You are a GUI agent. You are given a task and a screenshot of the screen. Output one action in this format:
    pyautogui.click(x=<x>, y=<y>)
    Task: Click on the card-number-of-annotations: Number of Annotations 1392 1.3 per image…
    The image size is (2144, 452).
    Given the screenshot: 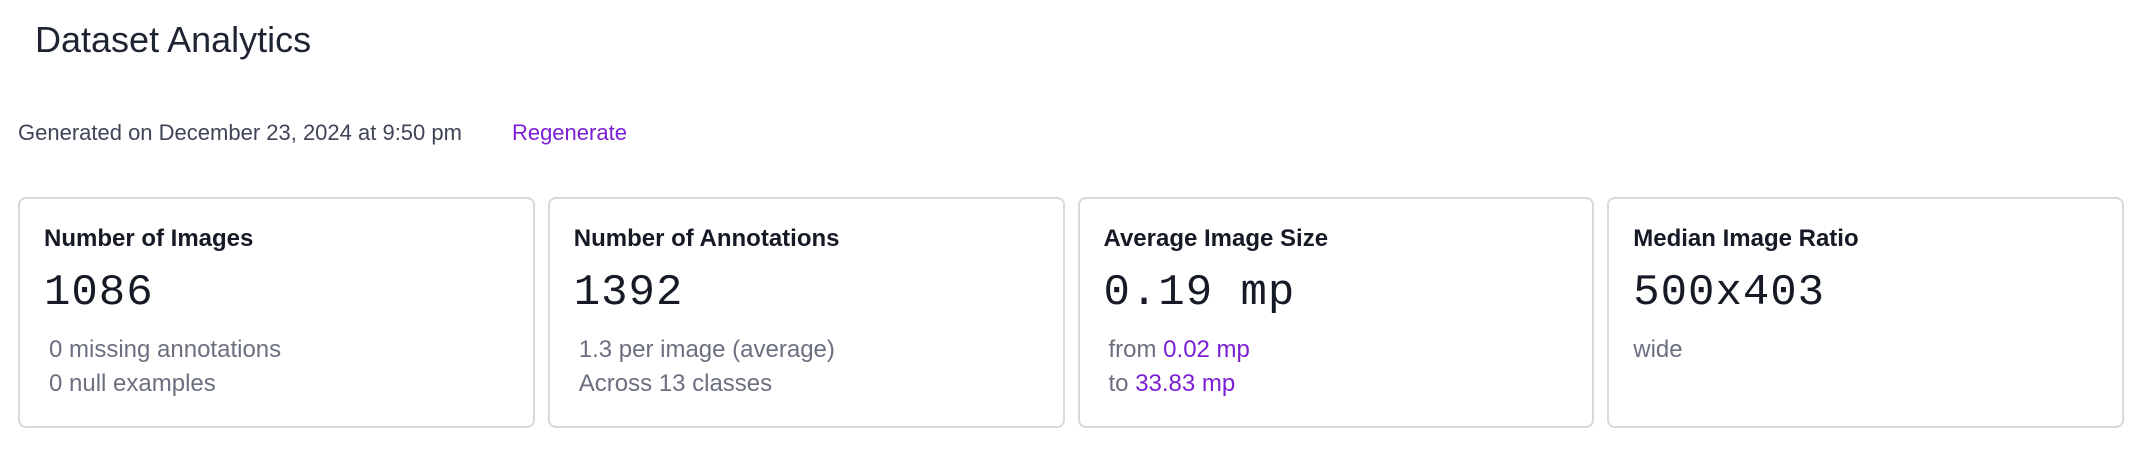 What is the action you would take?
    pyautogui.click(x=806, y=312)
    